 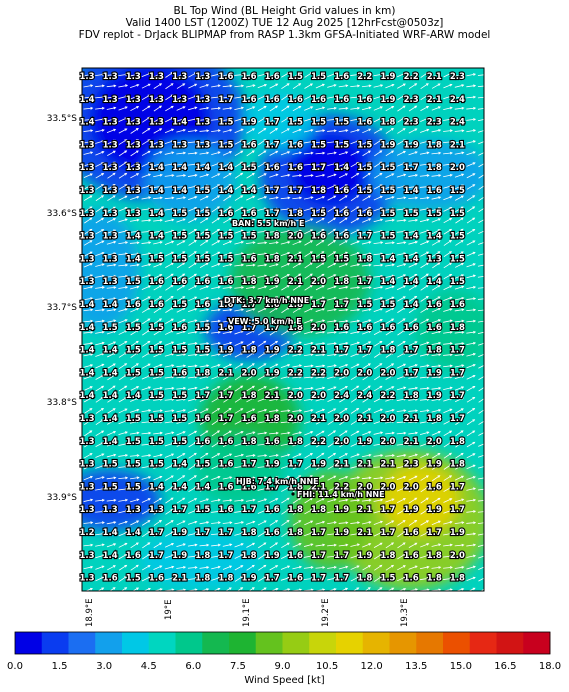 What do you see at coordinates (15, 666) in the screenshot?
I see `colorbar-tick: 0.0` at bounding box center [15, 666].